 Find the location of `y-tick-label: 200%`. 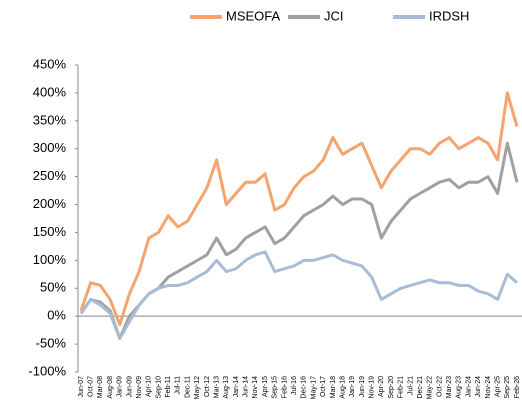

y-tick-label: 200% is located at coordinates (50, 203).